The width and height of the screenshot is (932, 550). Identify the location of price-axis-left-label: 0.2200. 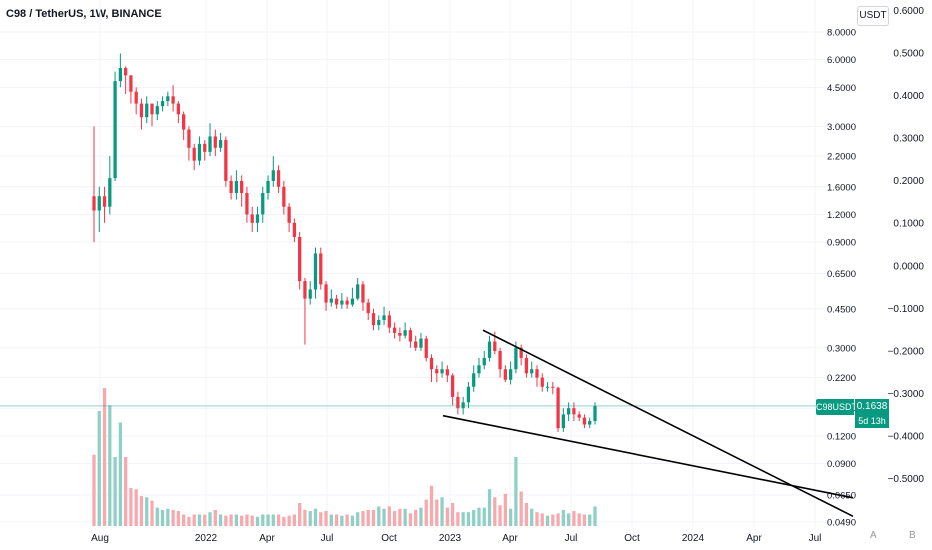
(841, 378).